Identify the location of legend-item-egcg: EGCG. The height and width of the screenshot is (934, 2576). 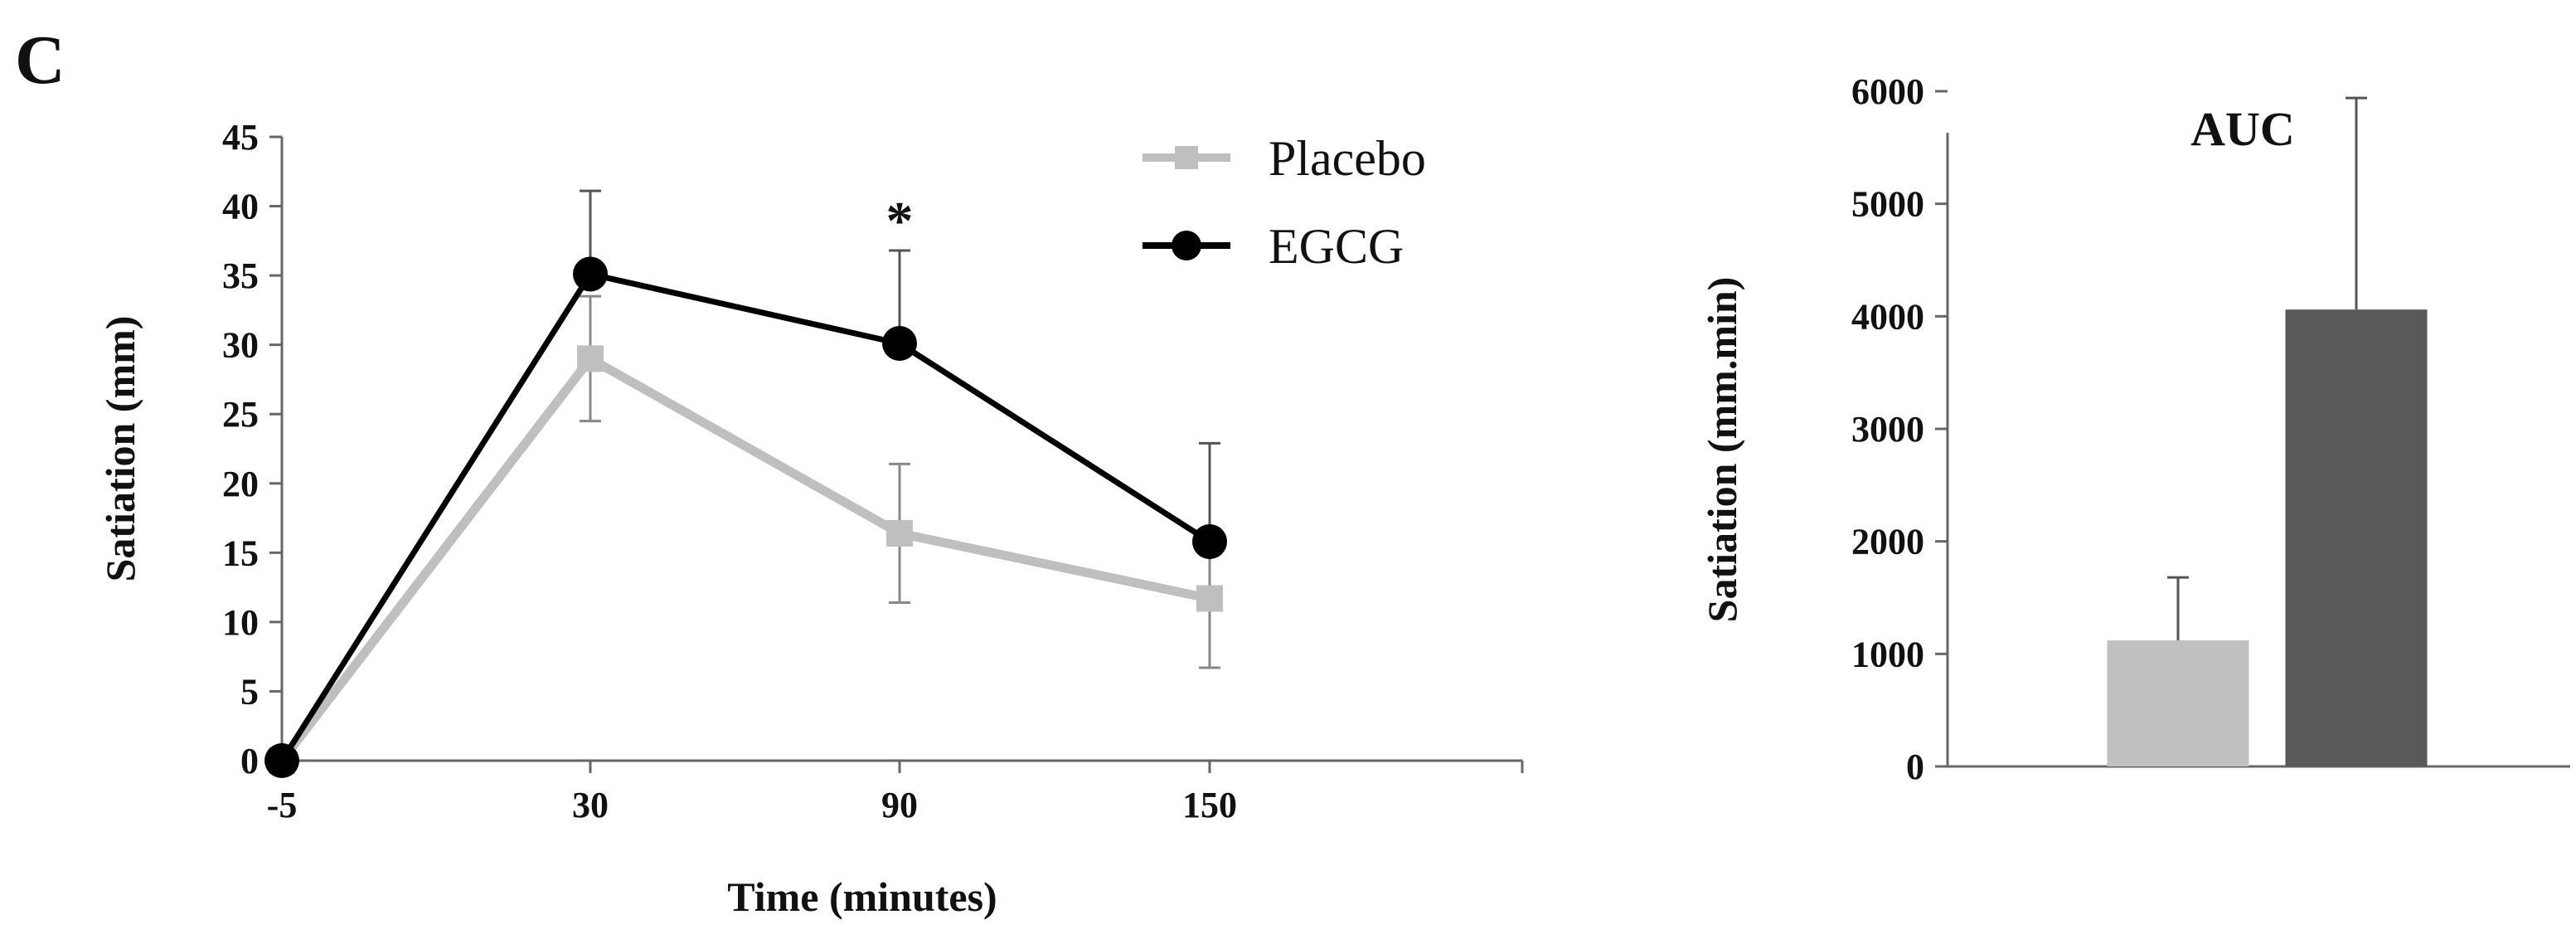
(1273, 246).